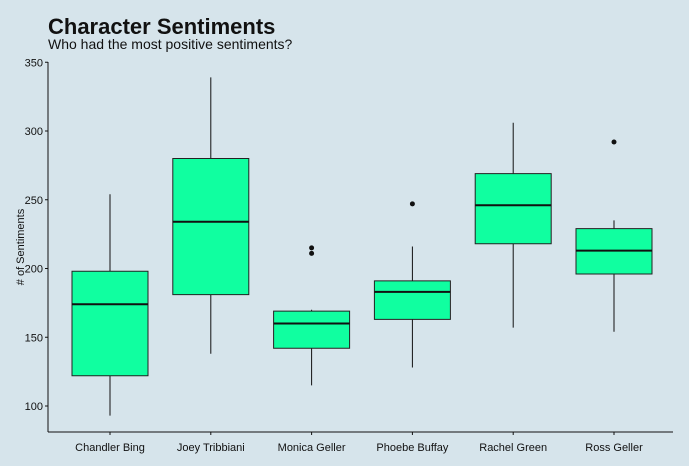 This screenshot has height=466, width=689. What do you see at coordinates (34, 338) in the screenshot?
I see `y-tick-label: 150` at bounding box center [34, 338].